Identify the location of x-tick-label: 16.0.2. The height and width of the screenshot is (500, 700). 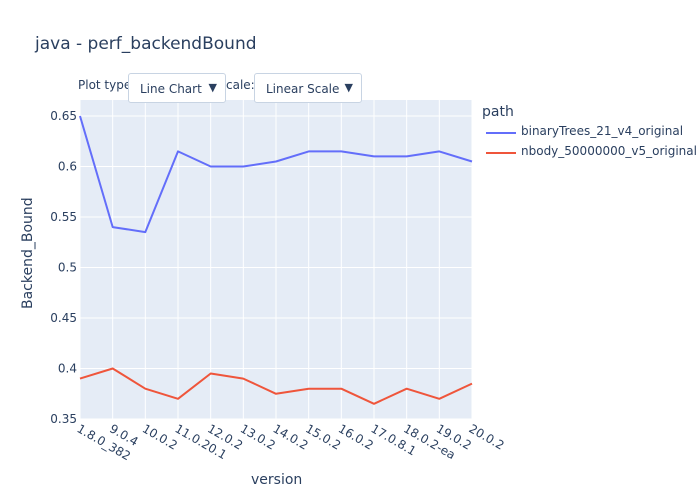
(356, 436).